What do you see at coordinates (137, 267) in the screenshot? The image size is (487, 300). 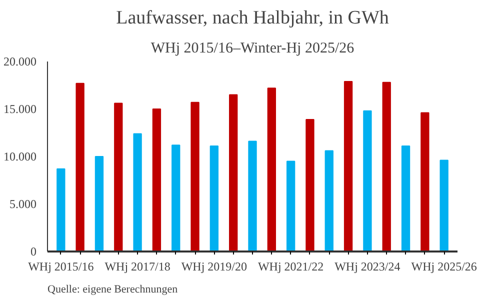 I see `x-tick-label: WHj 2017/18` at bounding box center [137, 267].